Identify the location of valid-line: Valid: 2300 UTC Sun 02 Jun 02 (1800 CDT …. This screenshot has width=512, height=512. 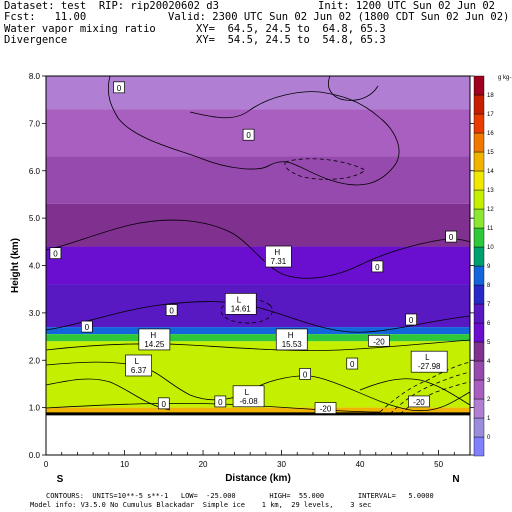
(339, 17).